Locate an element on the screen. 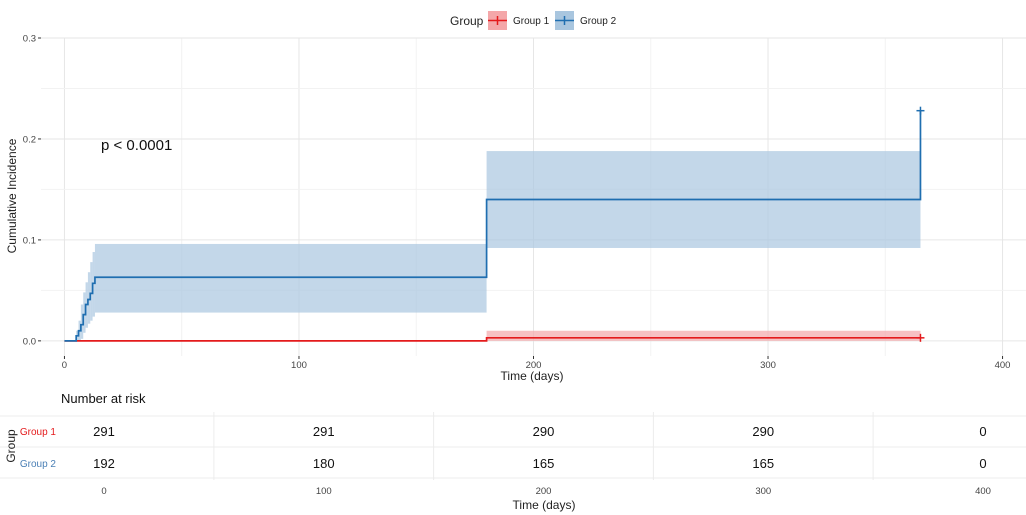 Image resolution: width=1026 pixels, height=515 pixels. risk-cell-group-1: 0 is located at coordinates (982, 431).